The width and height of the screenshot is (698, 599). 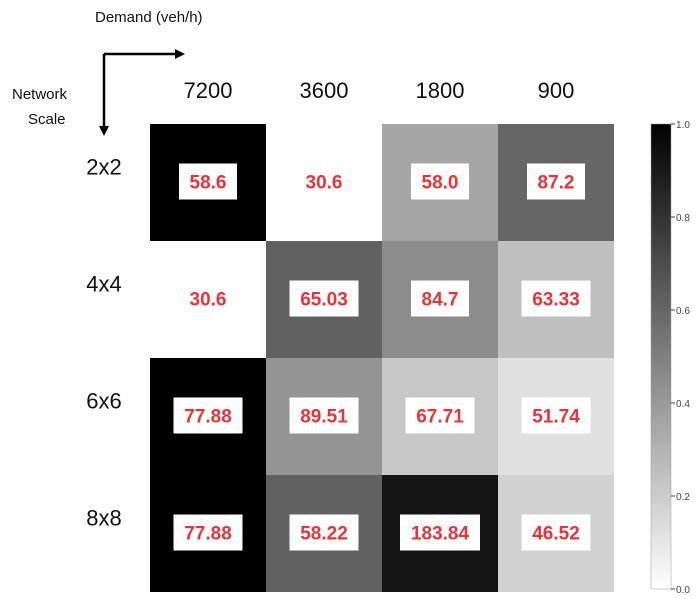 I want to click on colorbar-tick-label: 1.0, so click(x=683, y=125).